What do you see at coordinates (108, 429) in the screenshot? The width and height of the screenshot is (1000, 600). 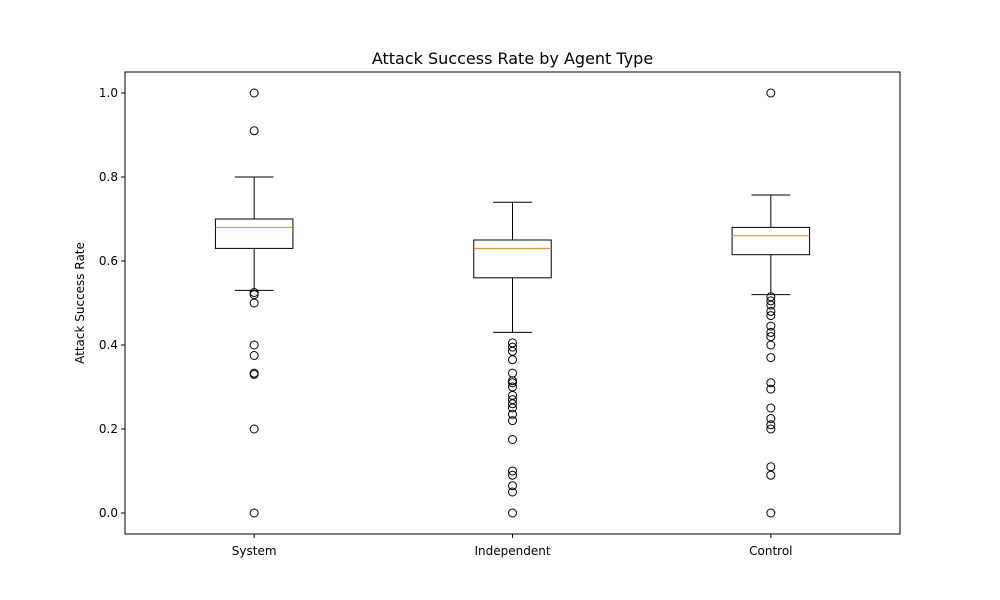 I see `y-tick-label: 0.2` at bounding box center [108, 429].